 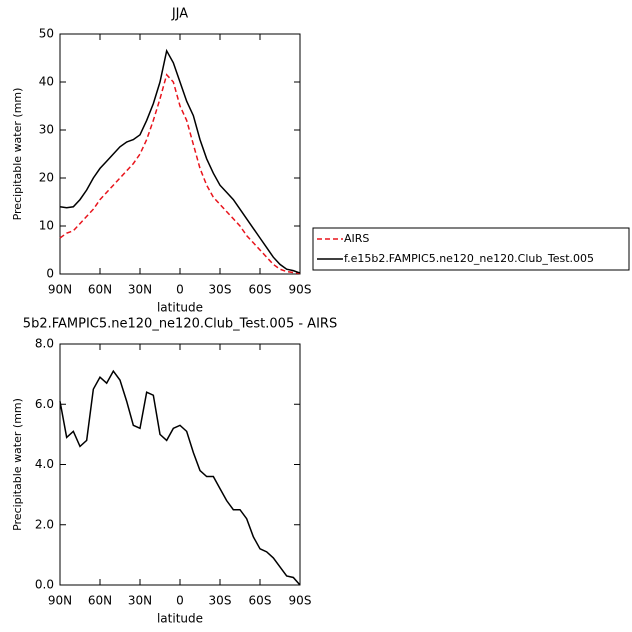 I want to click on y-tick-label: 10, so click(x=46, y=226).